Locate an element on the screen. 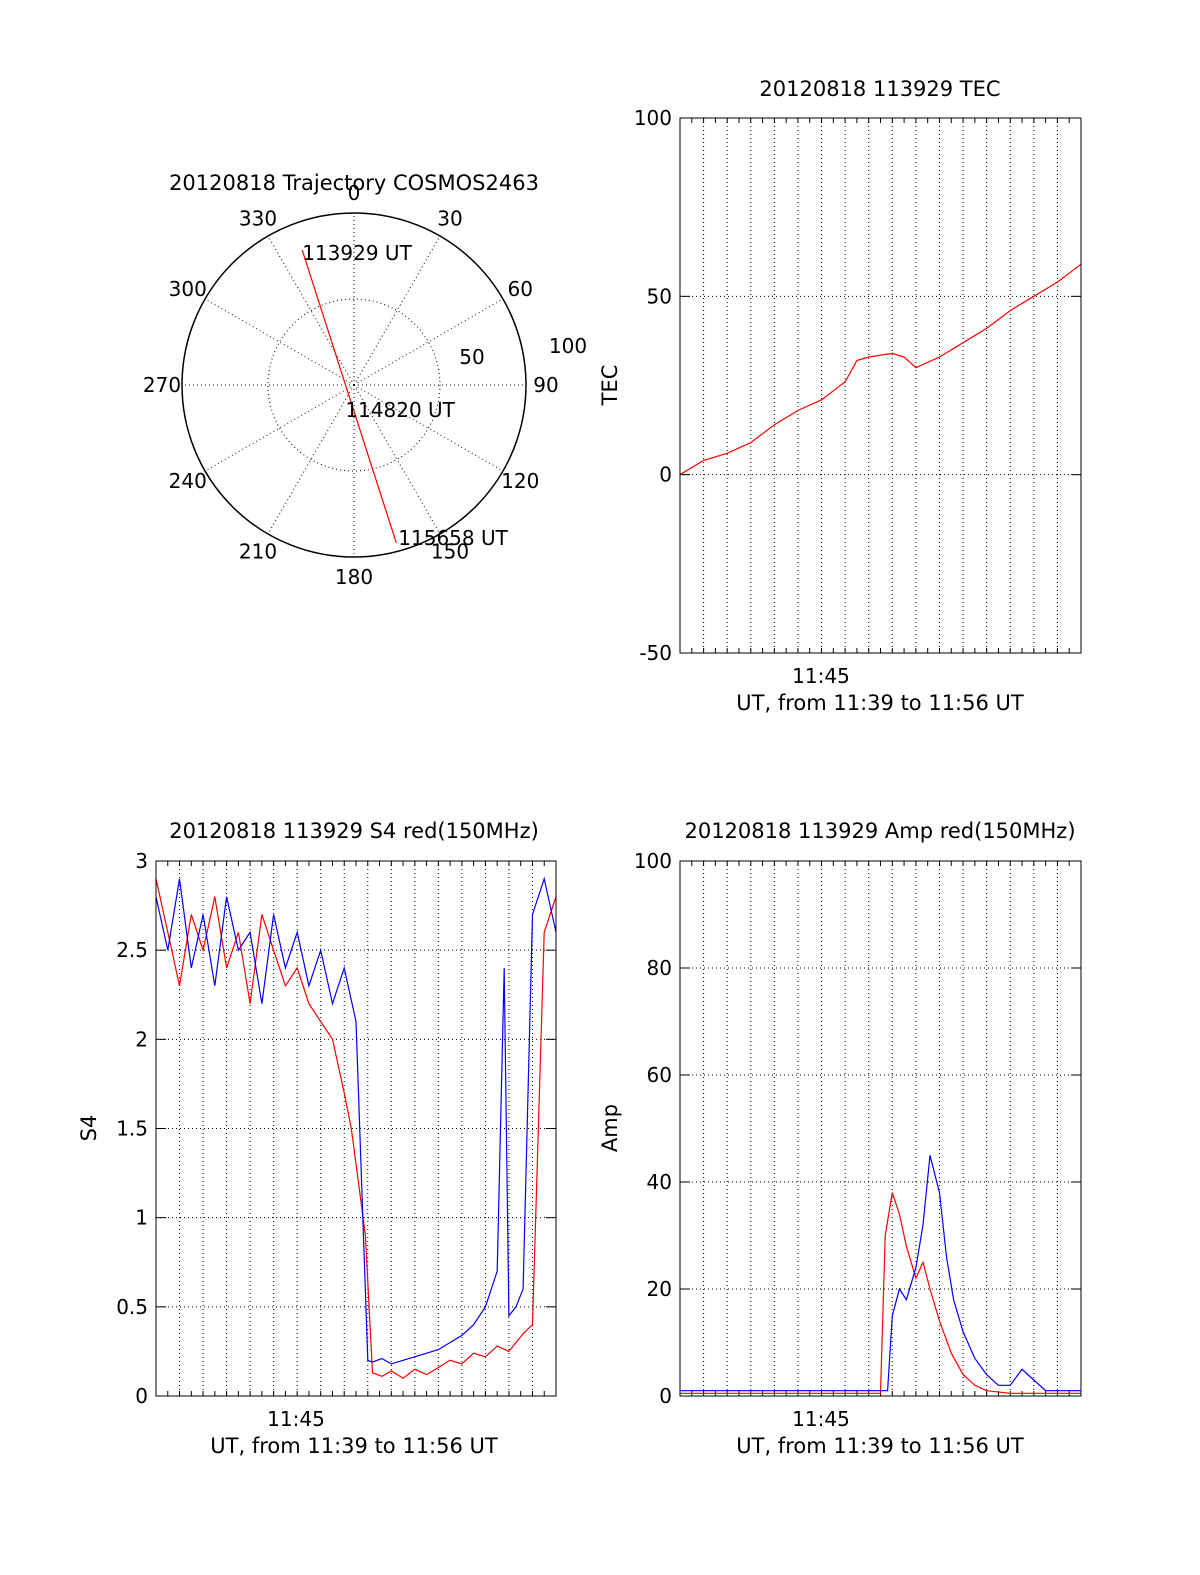 The image size is (1200, 1575). amp-ylabel: Amp is located at coordinates (610, 1128).